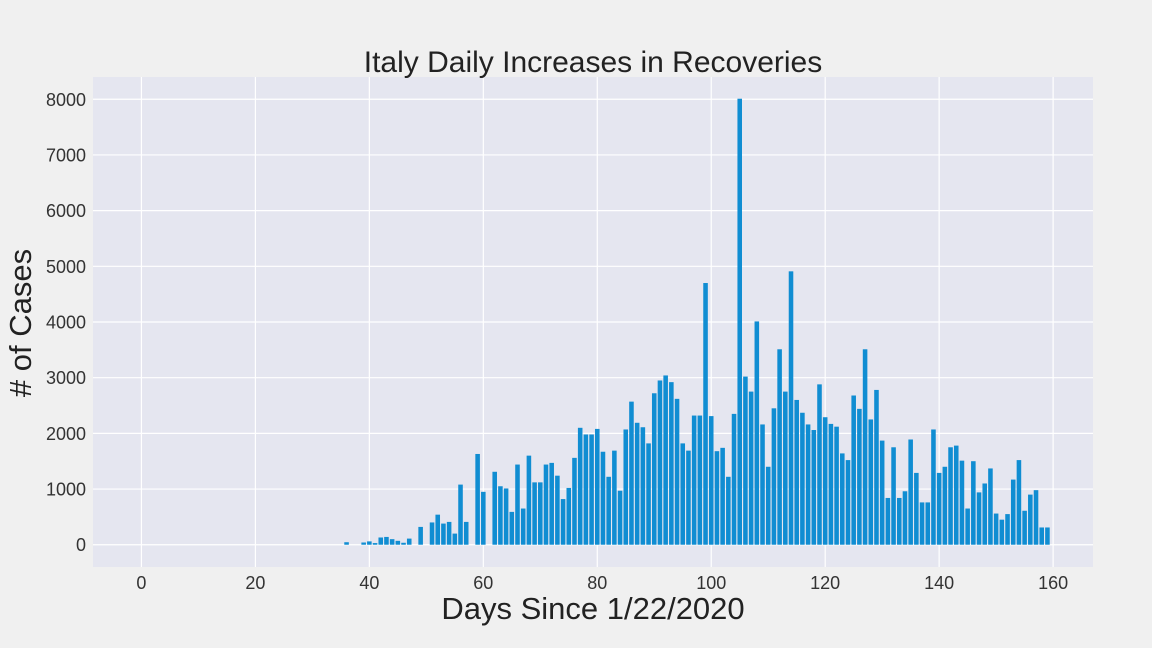  I want to click on x-tick-label: 120, so click(825, 583).